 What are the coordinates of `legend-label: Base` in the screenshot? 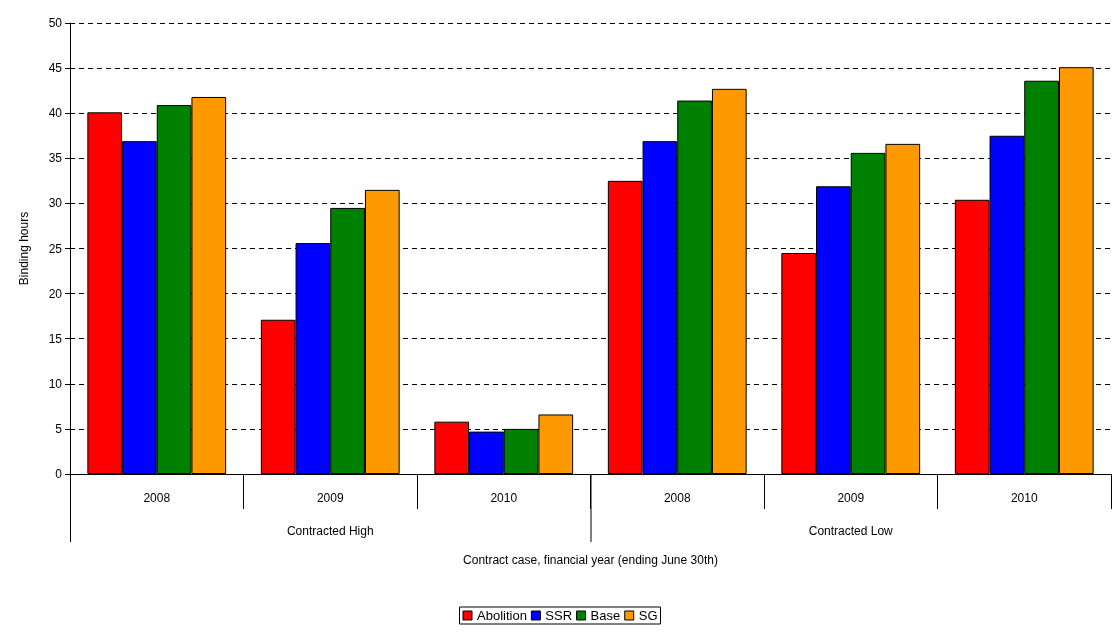 It's located at (605, 615).